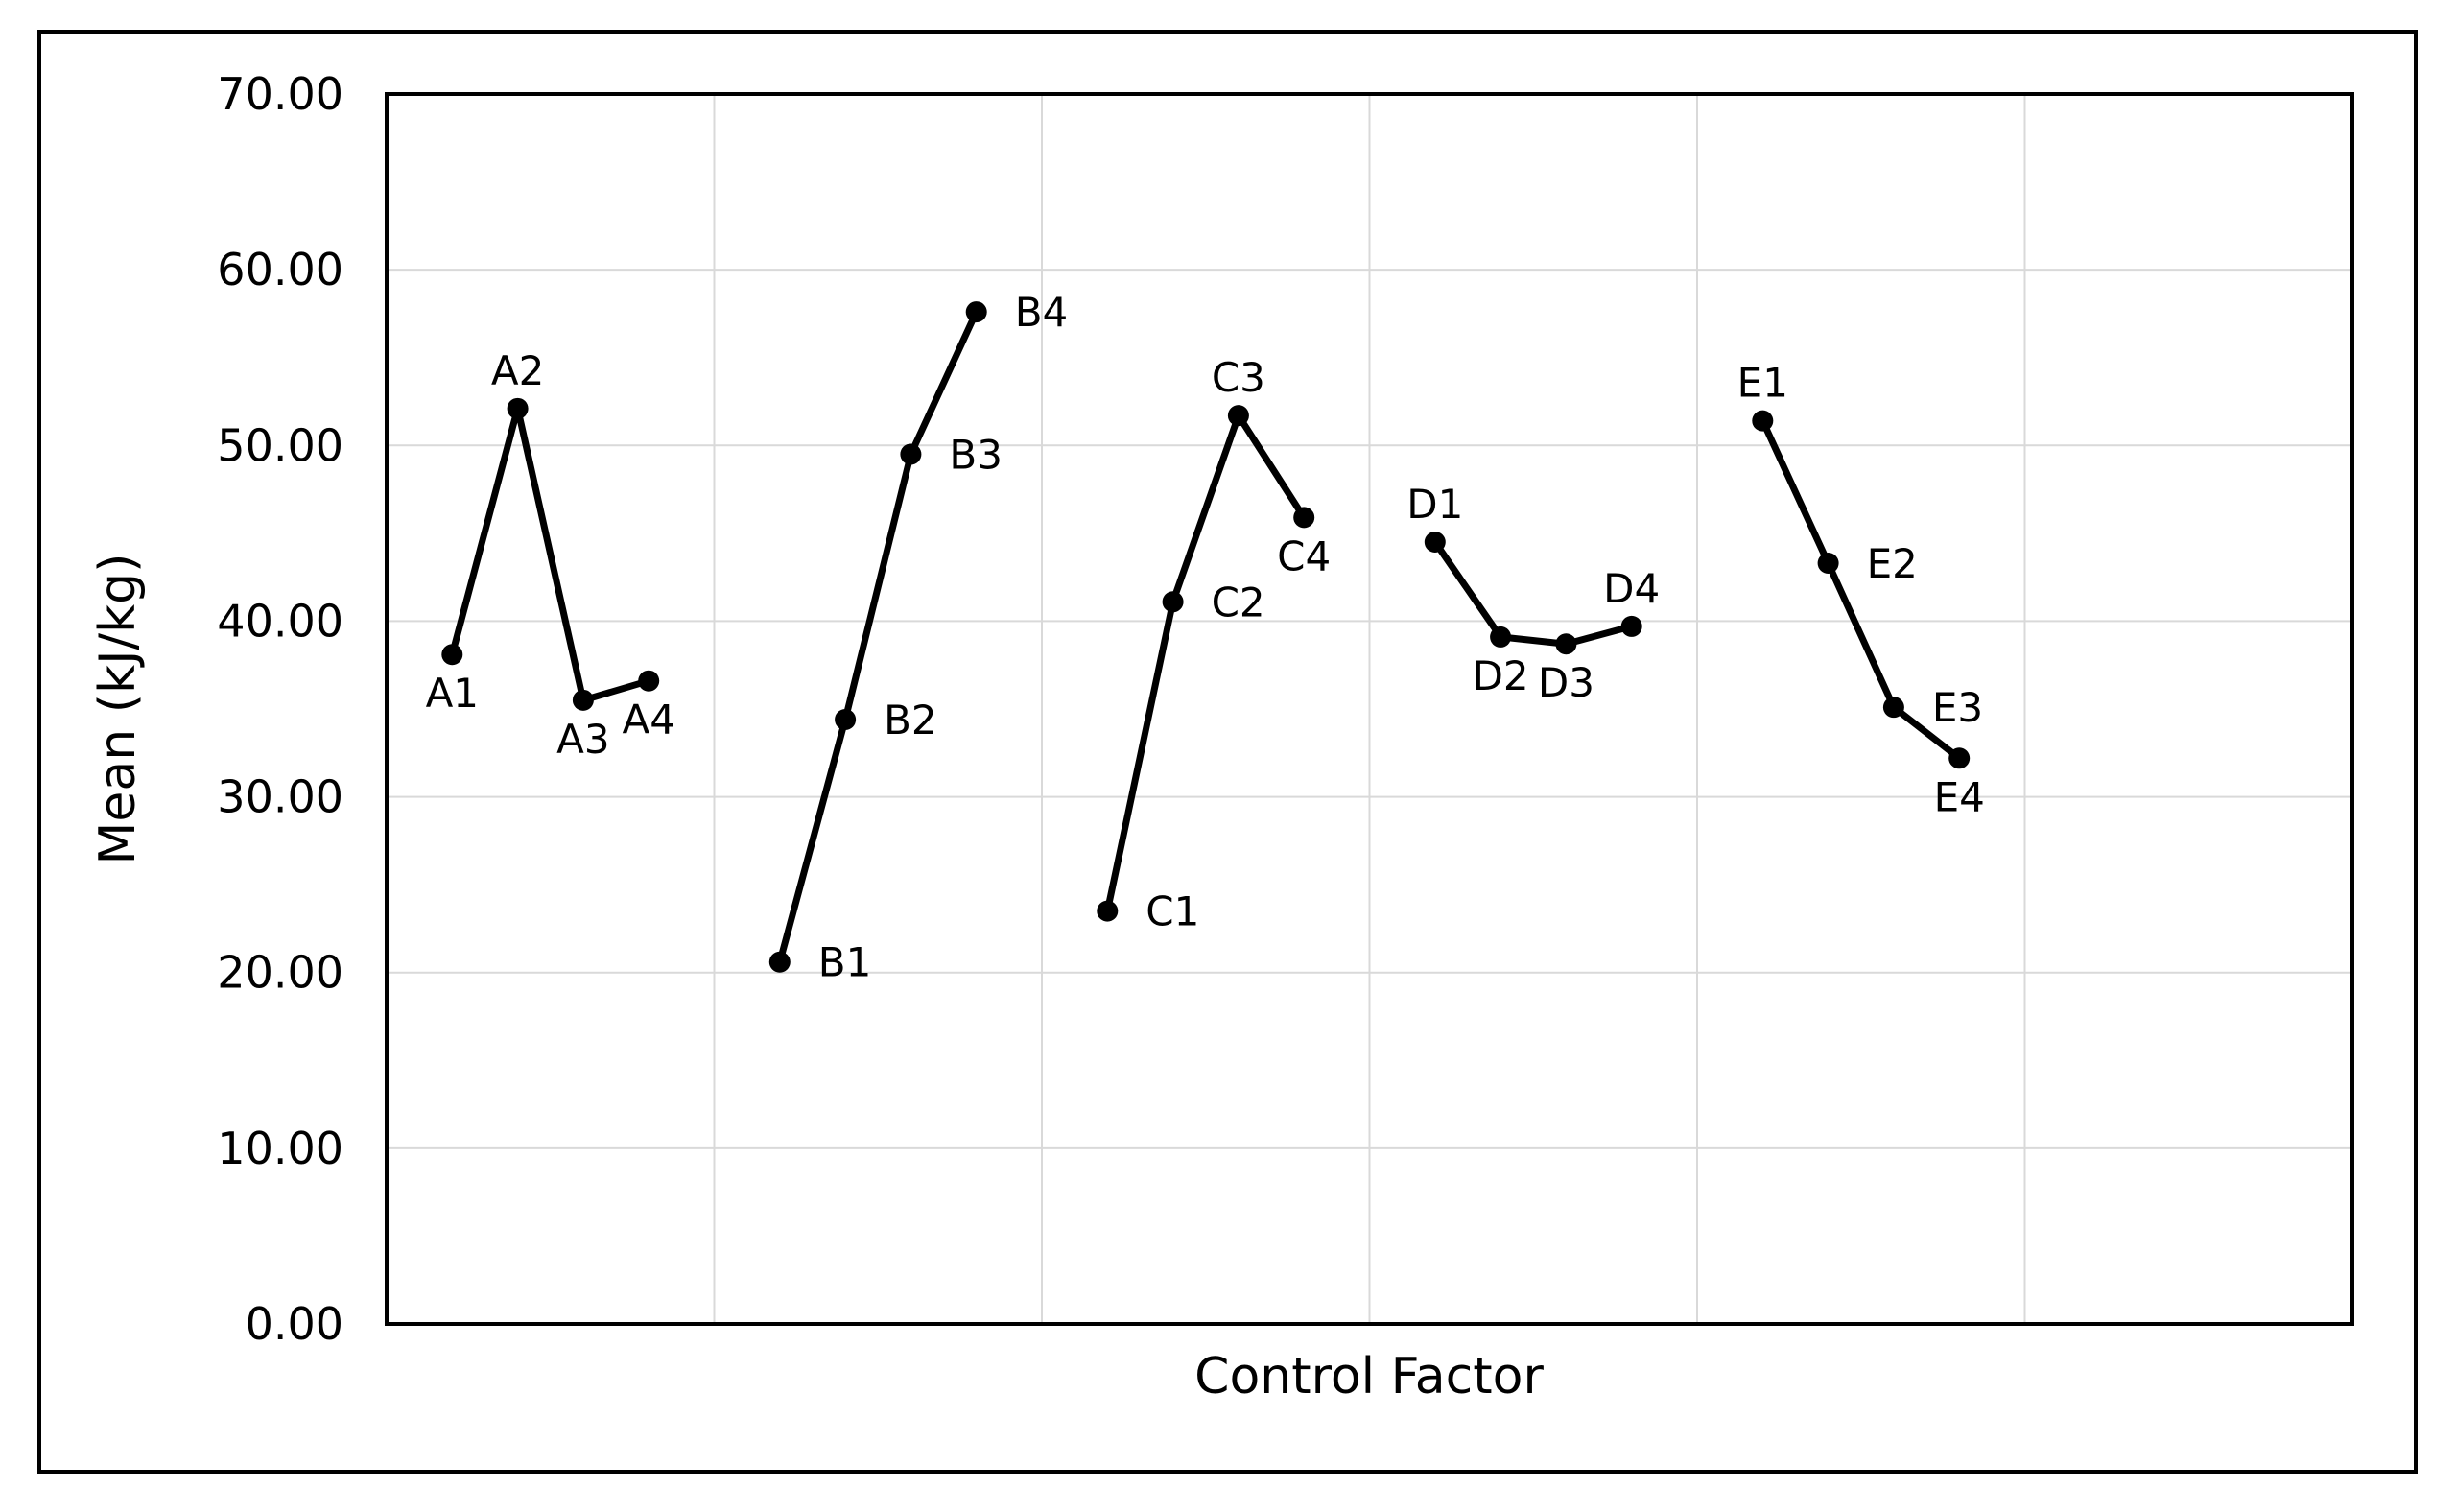 Image resolution: width=2456 pixels, height=1512 pixels. I want to click on series-C: C1 C2 C3 C4, so click(1214, 644).